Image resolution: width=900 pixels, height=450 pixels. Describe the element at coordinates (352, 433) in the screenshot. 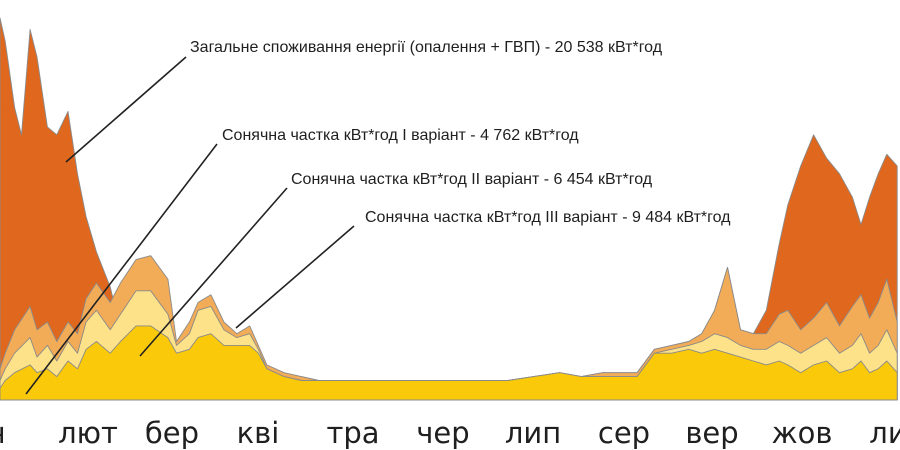

I see `x-tick-label-тра: тра` at that location.